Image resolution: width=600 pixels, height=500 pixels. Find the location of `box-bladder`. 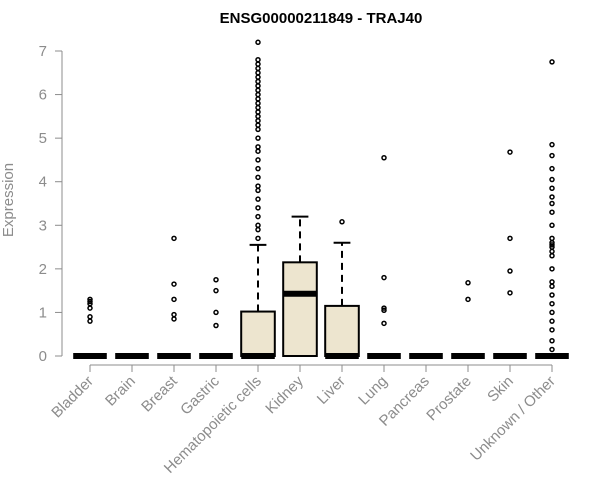

box-bladder is located at coordinates (90, 327).